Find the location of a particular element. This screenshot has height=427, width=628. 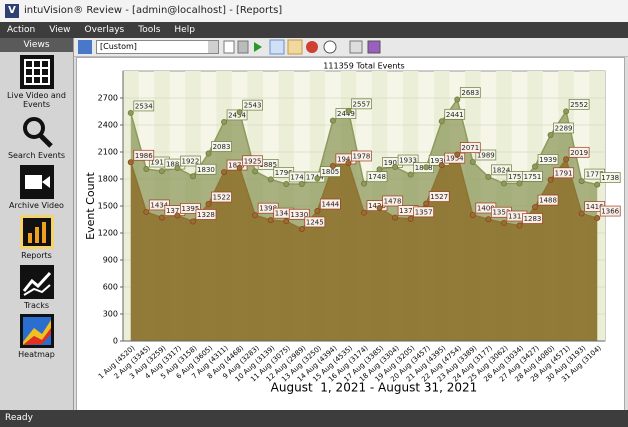

data-label: 2449 is located at coordinates (346, 113).